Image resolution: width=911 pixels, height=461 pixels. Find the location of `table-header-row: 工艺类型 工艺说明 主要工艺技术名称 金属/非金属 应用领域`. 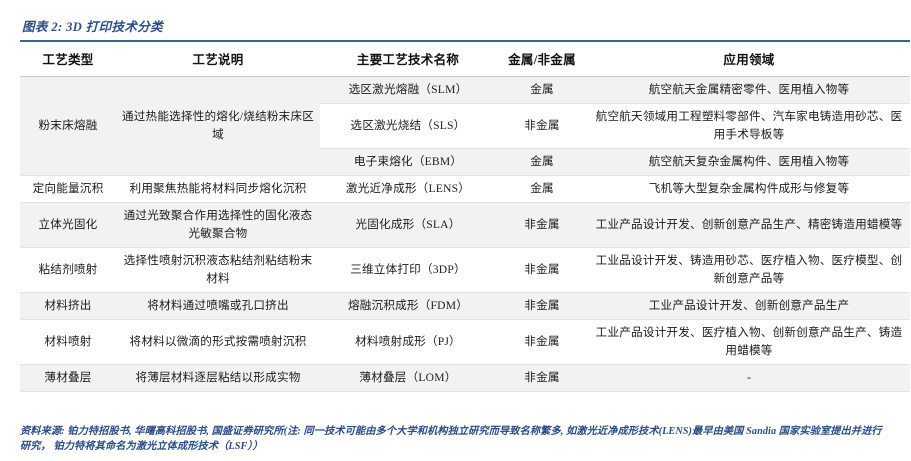

table-header-row: 工艺类型 工艺说明 主要工艺技术名称 金属/非金属 应用领域 is located at coordinates (465, 59).